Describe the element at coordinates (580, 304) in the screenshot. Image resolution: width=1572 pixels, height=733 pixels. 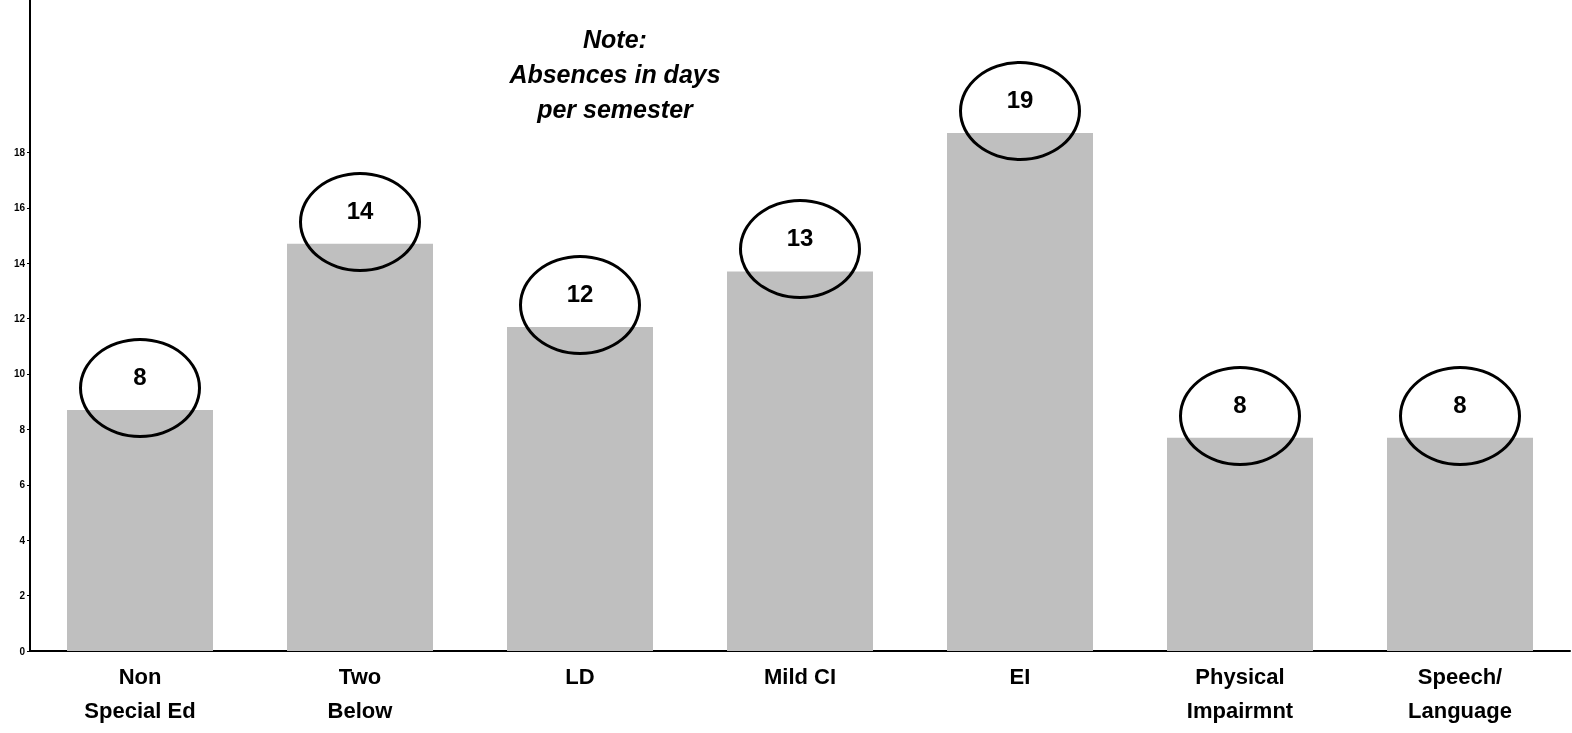
I see `circle-callout: 12` at that location.